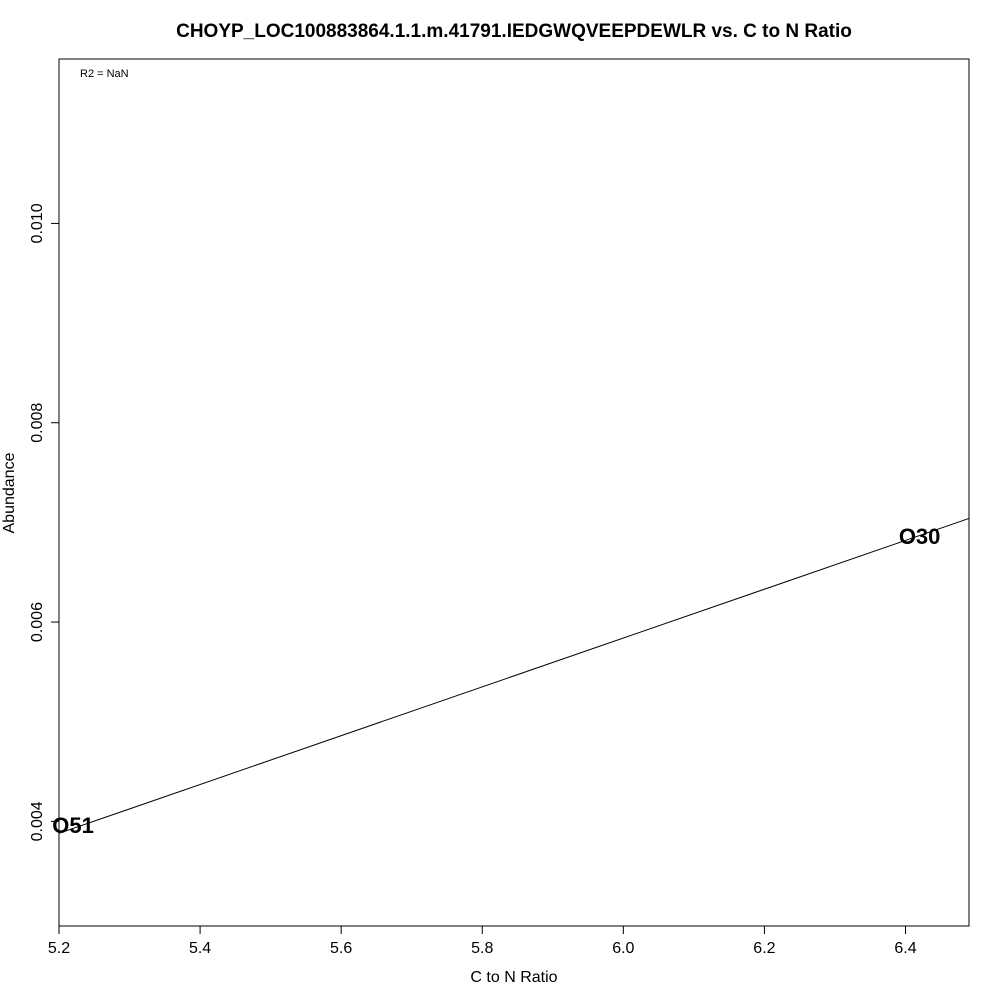 The height and width of the screenshot is (1000, 1000). Describe the element at coordinates (341, 948) in the screenshot. I see `x-tick-label: 5.6` at that location.